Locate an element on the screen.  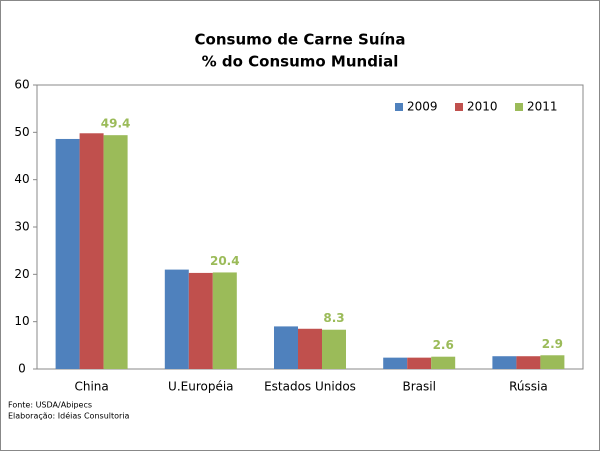
y-tick-label: 40 is located at coordinates (21, 179).